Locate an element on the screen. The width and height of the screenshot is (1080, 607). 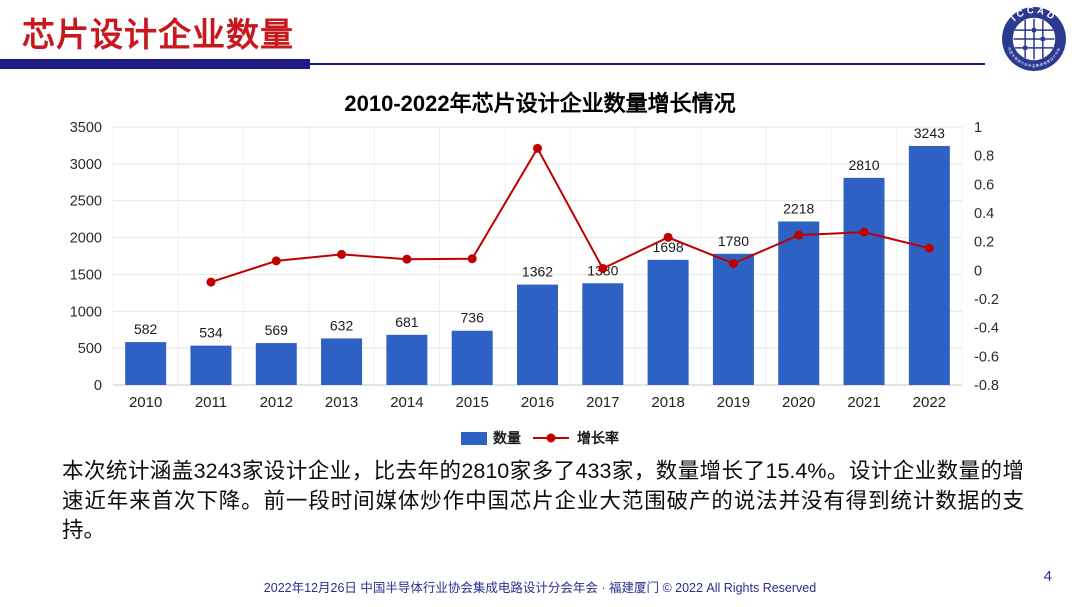
right-axis-tick: -0.6 is located at coordinates (986, 357).